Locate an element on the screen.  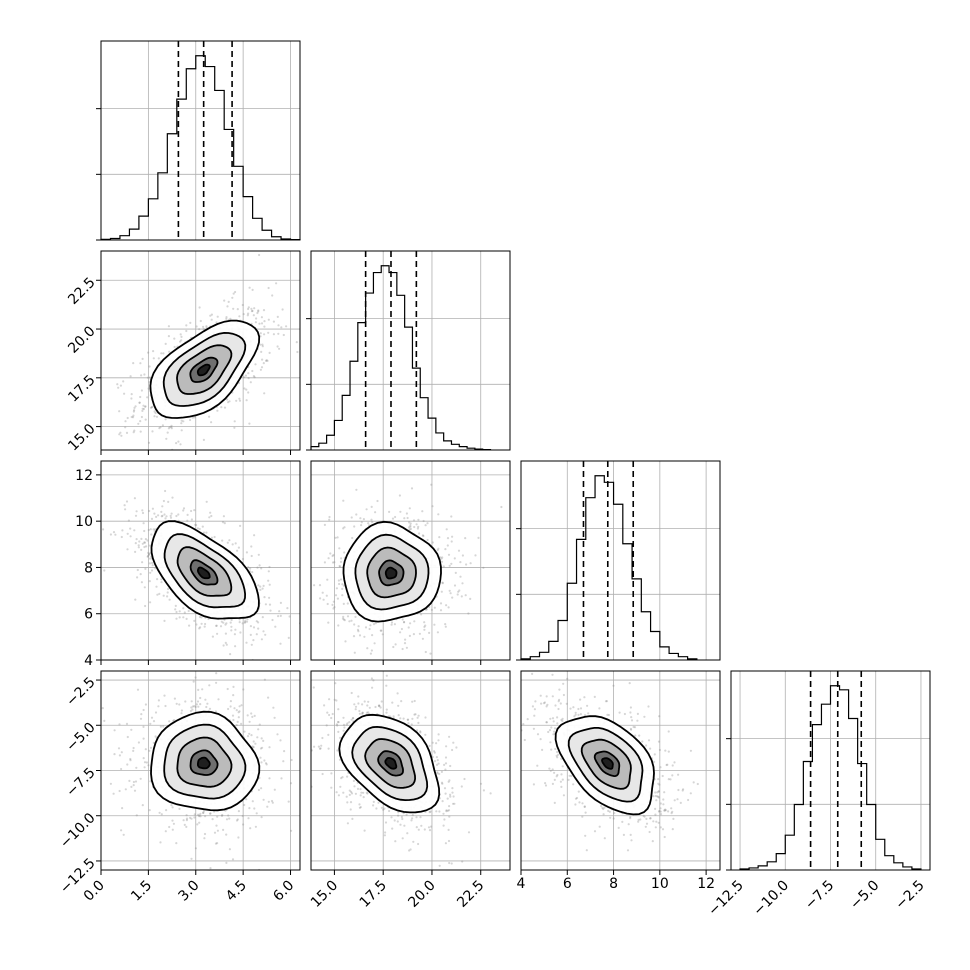
density-fill is located at coordinates (203, 370).